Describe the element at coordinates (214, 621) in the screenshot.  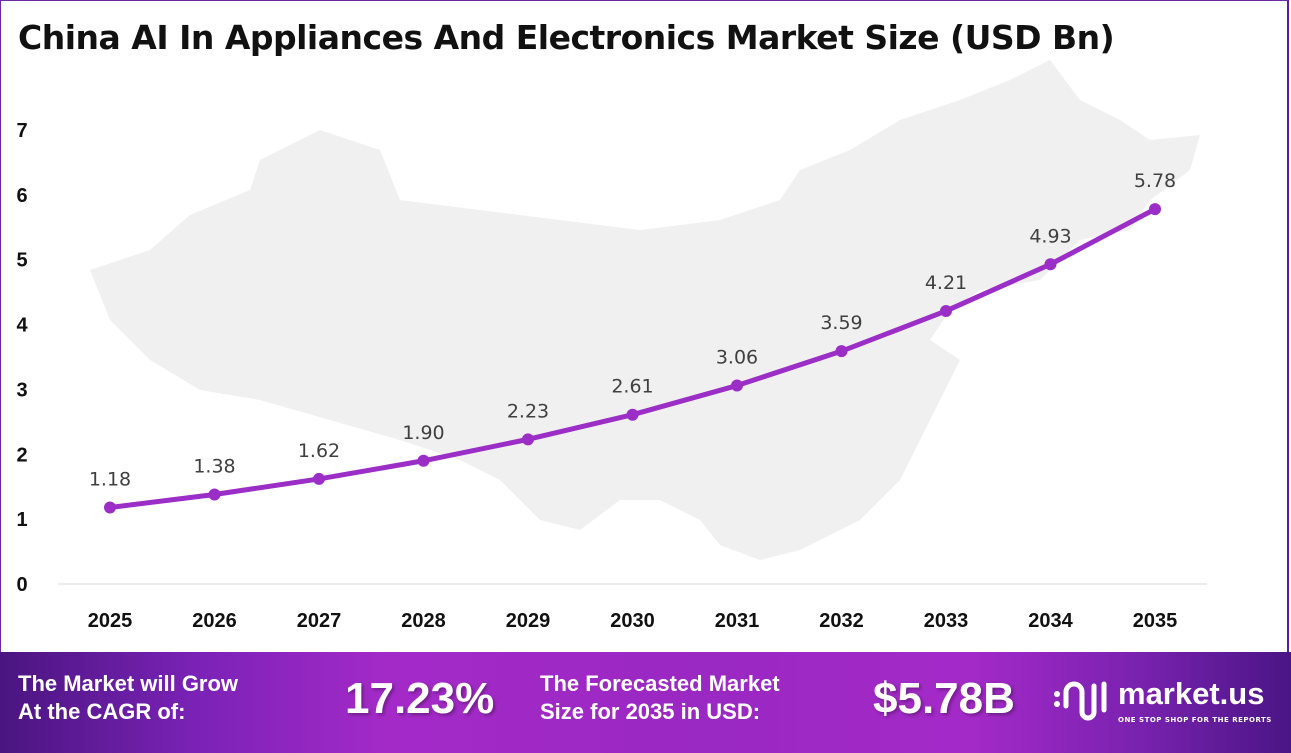
I see `x-tick-label: 2026` at that location.